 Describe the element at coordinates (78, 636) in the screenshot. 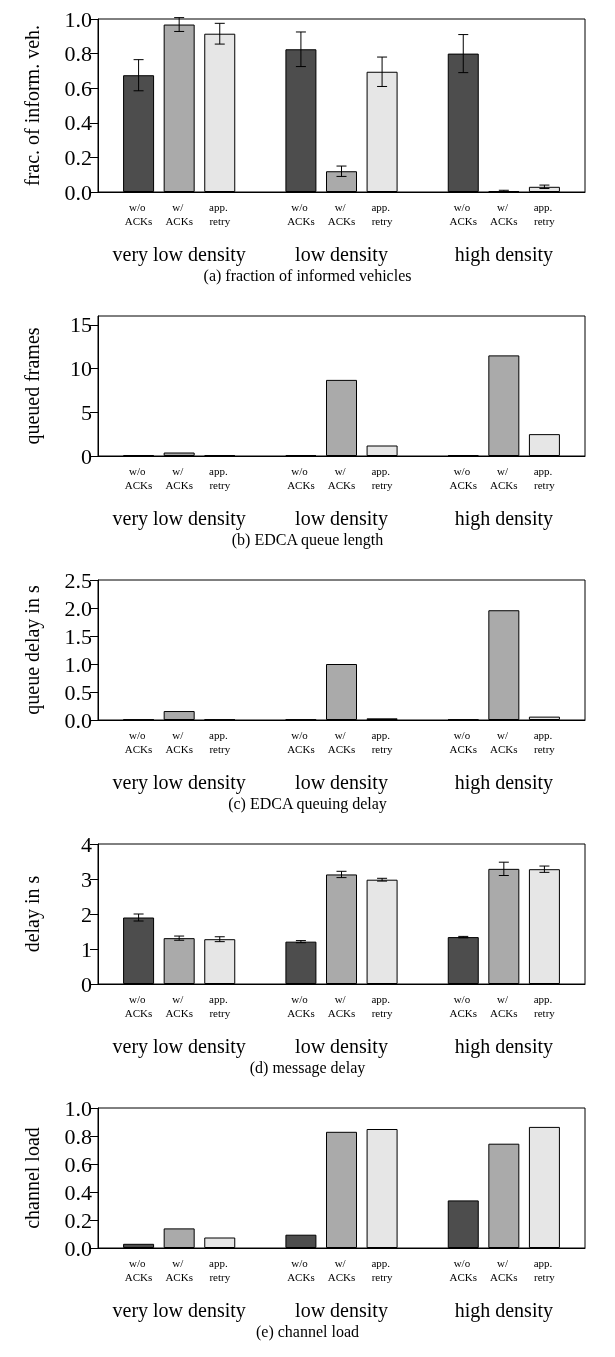

I see `y-tick-label: 1.5` at that location.